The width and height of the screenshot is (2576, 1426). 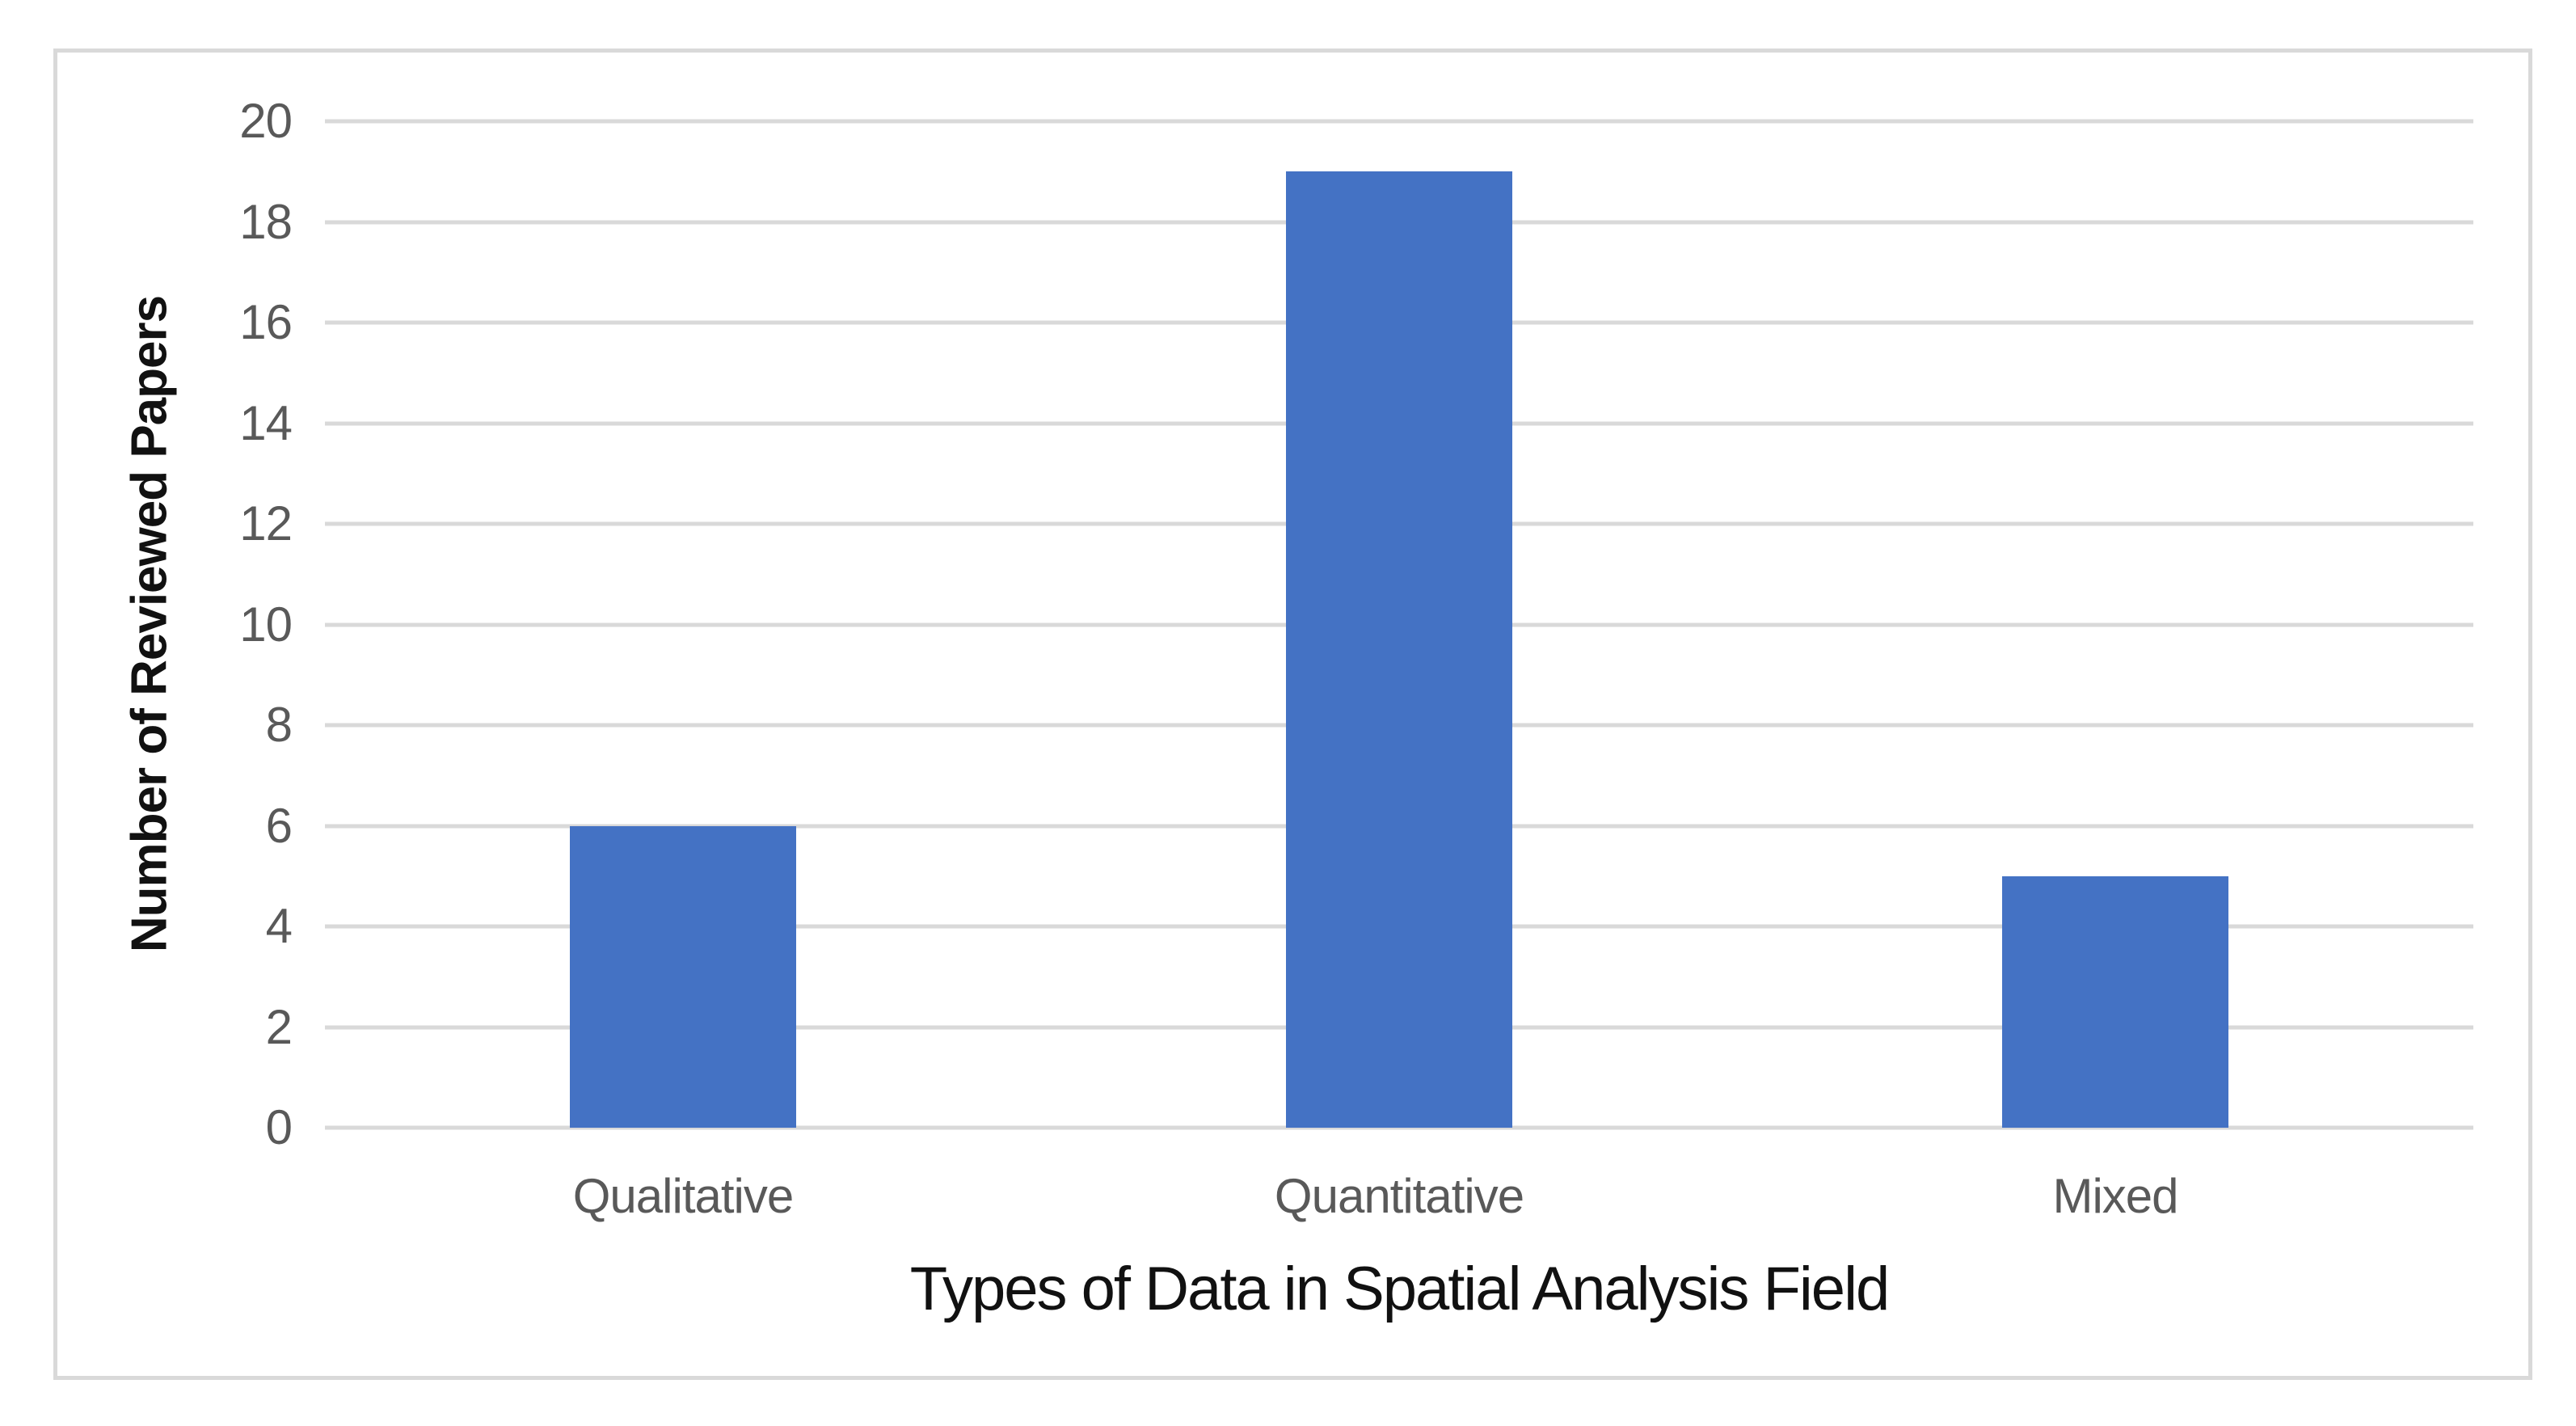 I want to click on category-label: Quantitative, so click(x=1399, y=1196).